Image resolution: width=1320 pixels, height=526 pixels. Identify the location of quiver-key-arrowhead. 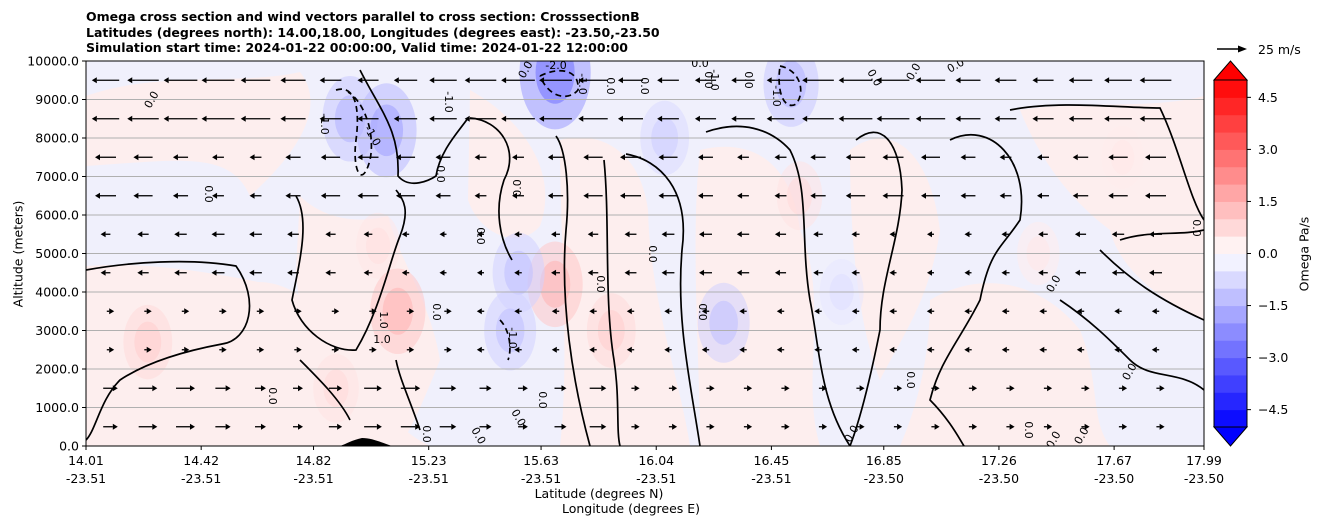
(1242, 49).